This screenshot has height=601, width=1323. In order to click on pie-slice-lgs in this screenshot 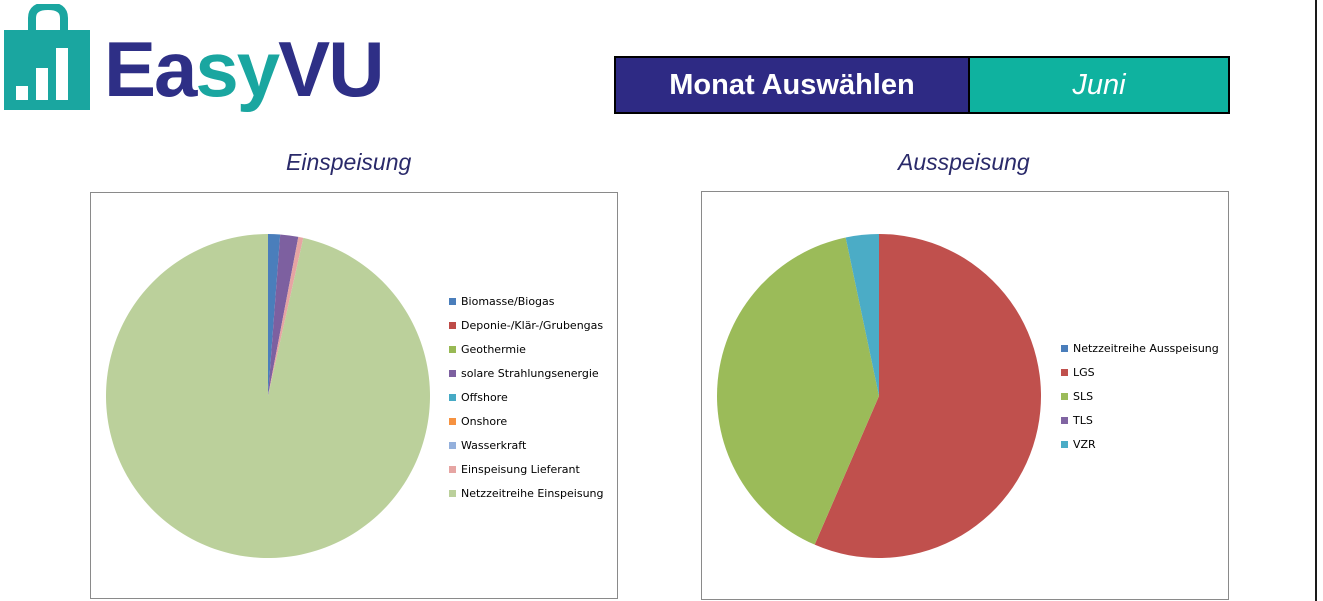, I will do `click(927, 396)`.